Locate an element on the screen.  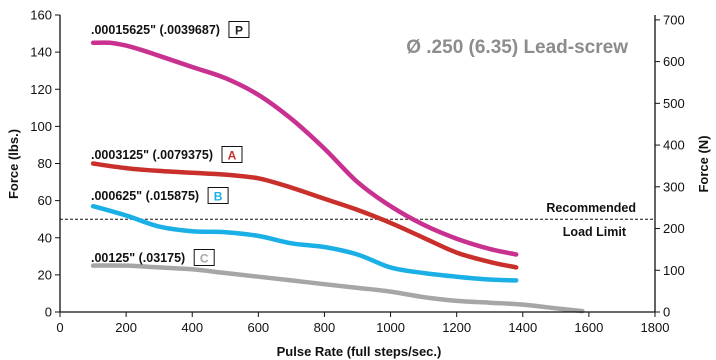
series-a-badge: A is located at coordinates (232, 154).